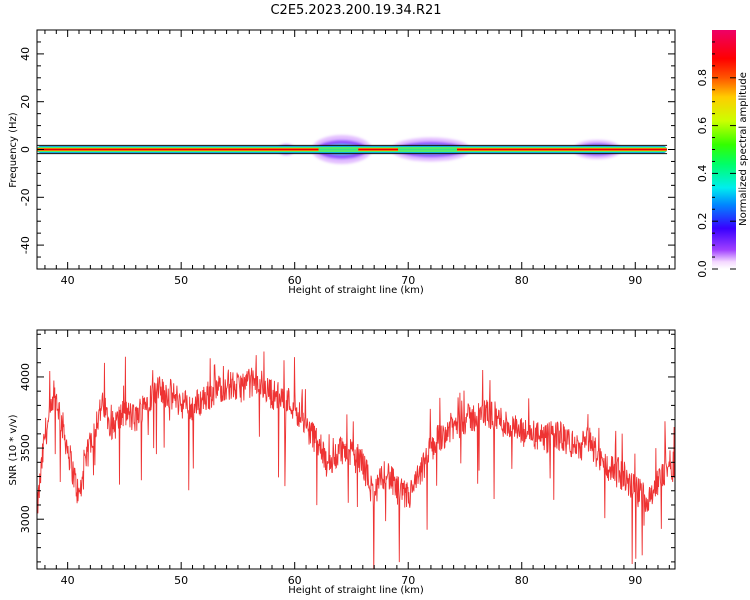 Image resolution: width=750 pixels, height=600 pixels. What do you see at coordinates (25, 448) in the screenshot?
I see `snr-y-tick-label: 3500` at bounding box center [25, 448].